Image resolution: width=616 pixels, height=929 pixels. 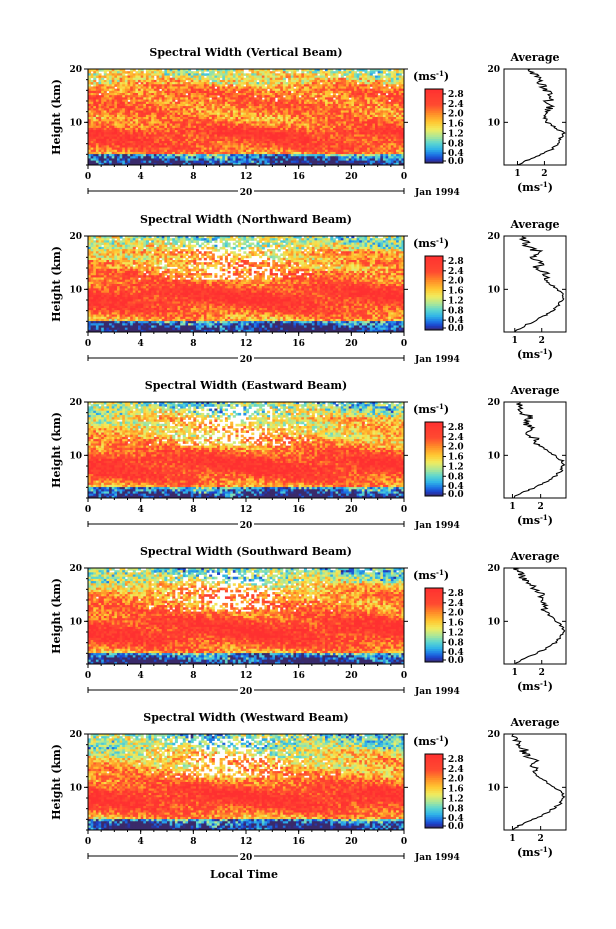 I want to click on panel-title: Spectral Width (Vertical Beam), so click(x=245, y=52).